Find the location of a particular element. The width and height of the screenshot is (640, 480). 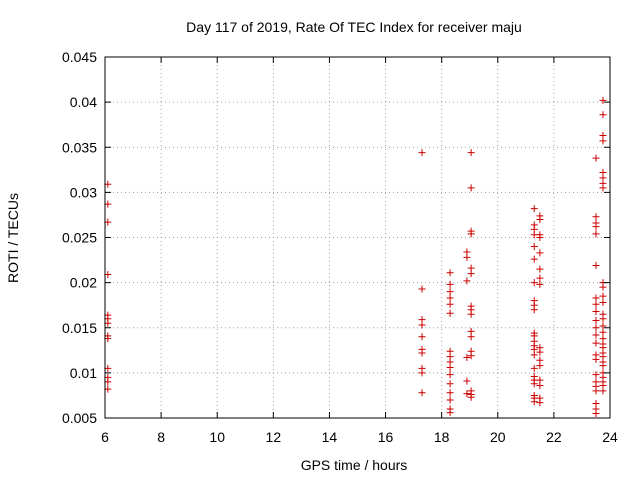

y-tick-label: 0.045 is located at coordinates (79, 57).